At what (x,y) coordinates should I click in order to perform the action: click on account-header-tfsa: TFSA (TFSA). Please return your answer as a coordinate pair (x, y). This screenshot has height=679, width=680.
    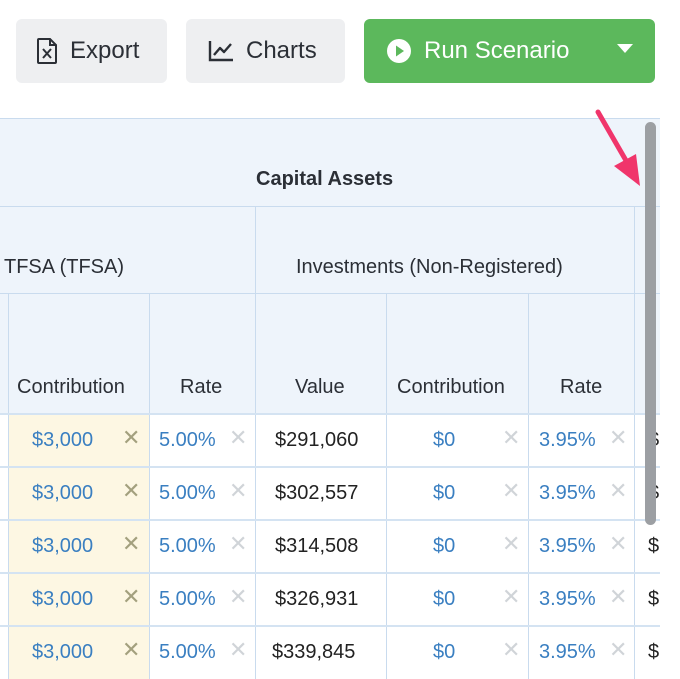
    Looking at the image, I should click on (64, 267).